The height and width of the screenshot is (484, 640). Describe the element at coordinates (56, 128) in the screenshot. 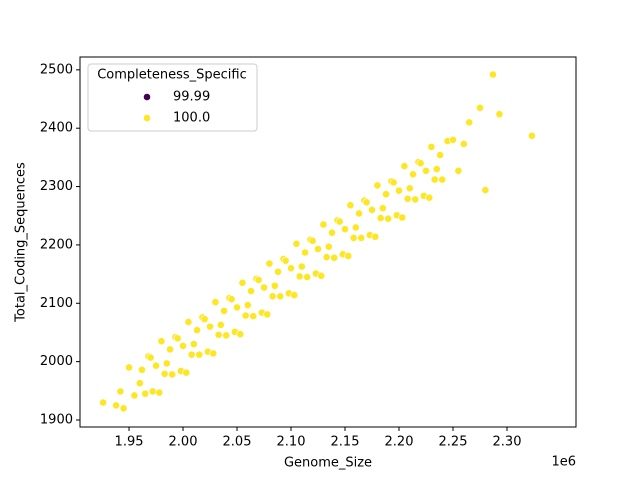

I see `y-tick-label: 2400` at that location.